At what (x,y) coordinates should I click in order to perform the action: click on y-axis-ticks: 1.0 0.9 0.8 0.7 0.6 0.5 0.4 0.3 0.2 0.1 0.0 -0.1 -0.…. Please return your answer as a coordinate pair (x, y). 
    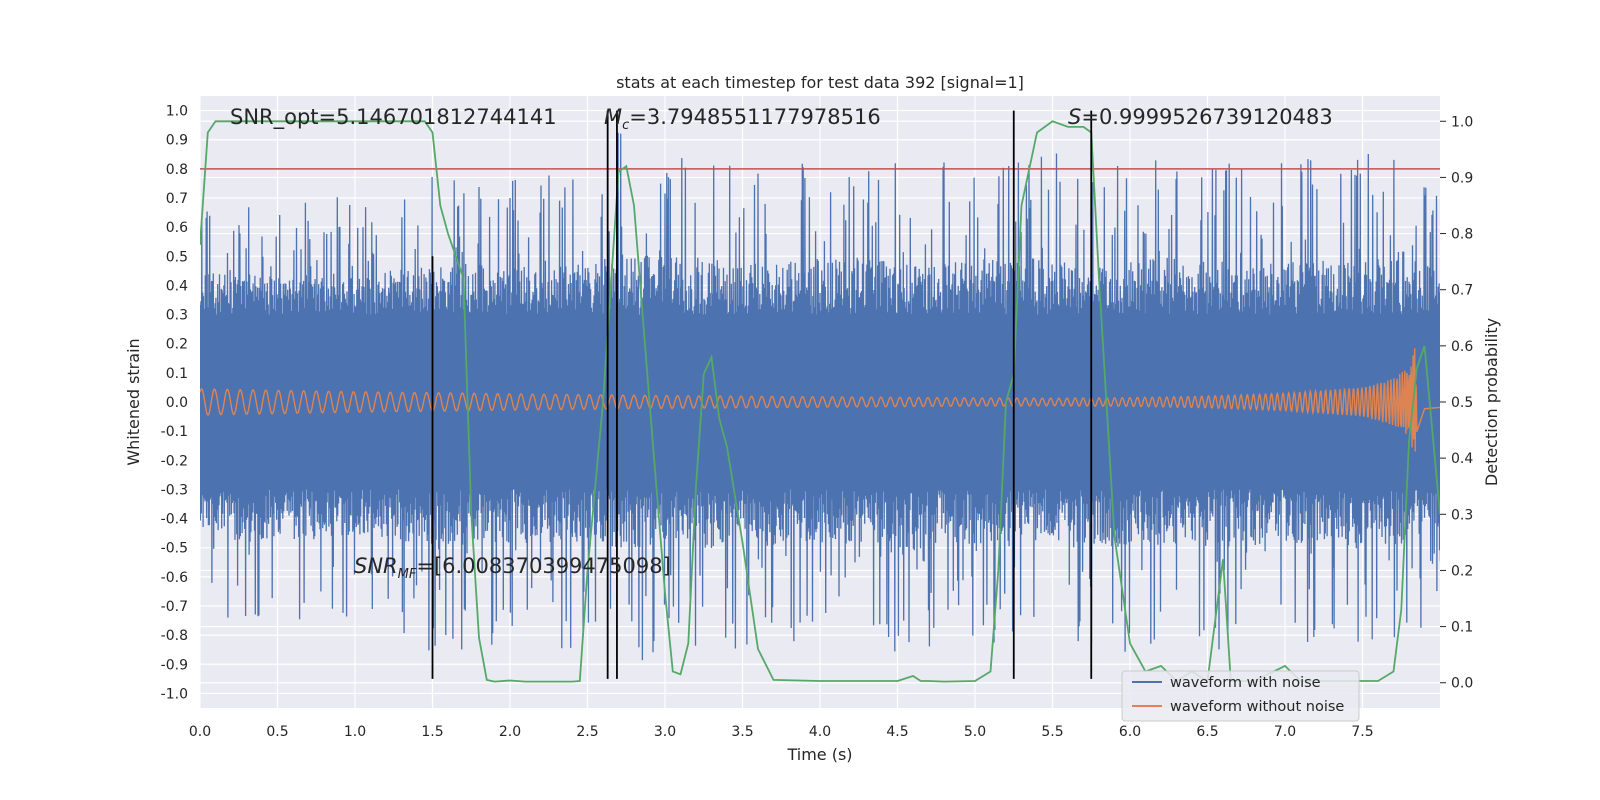
    Looking at the image, I should click on (174, 403).